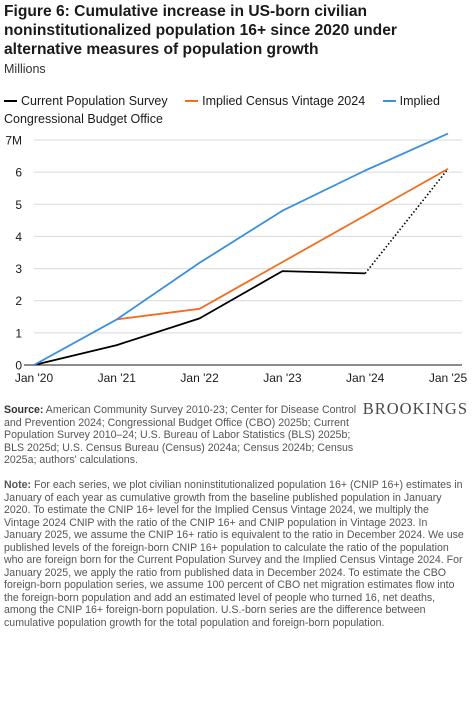  I want to click on legend-item-census: Implied Census Vintage 2024, so click(277, 101).